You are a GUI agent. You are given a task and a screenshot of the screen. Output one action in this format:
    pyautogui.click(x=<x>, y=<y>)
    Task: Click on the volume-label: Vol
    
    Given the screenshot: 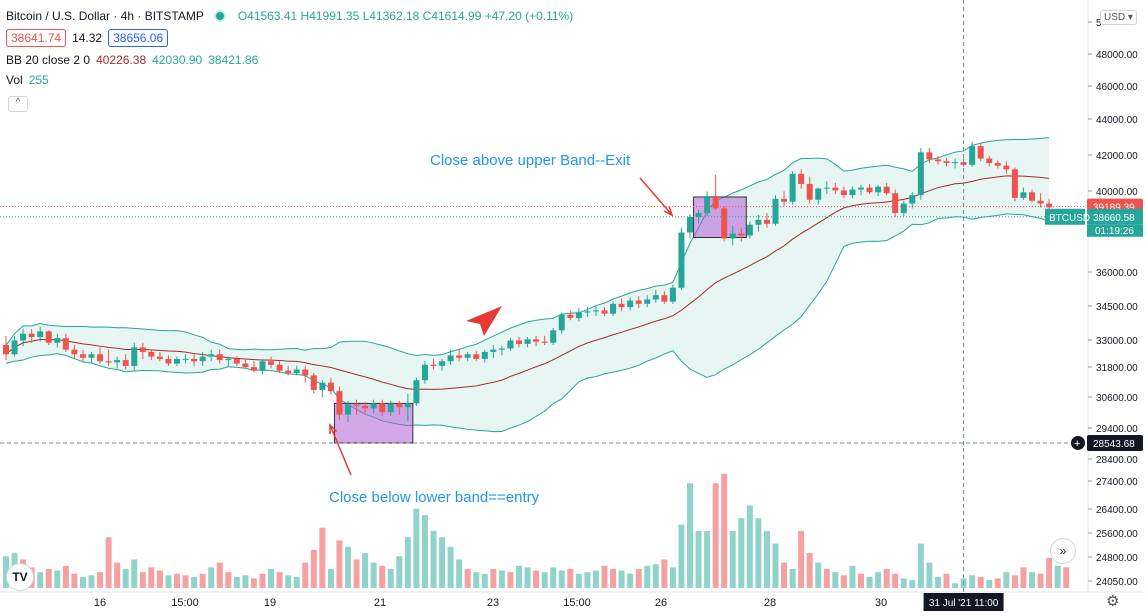 What is the action you would take?
    pyautogui.click(x=14, y=80)
    